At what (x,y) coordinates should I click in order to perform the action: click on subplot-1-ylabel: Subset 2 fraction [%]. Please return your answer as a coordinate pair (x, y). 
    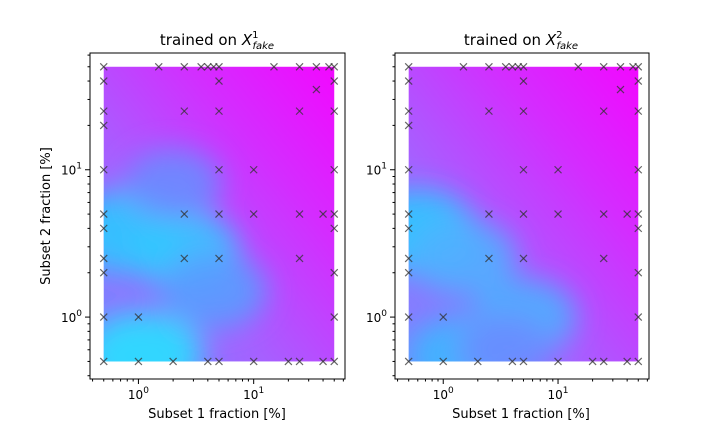
    Looking at the image, I should click on (46, 216).